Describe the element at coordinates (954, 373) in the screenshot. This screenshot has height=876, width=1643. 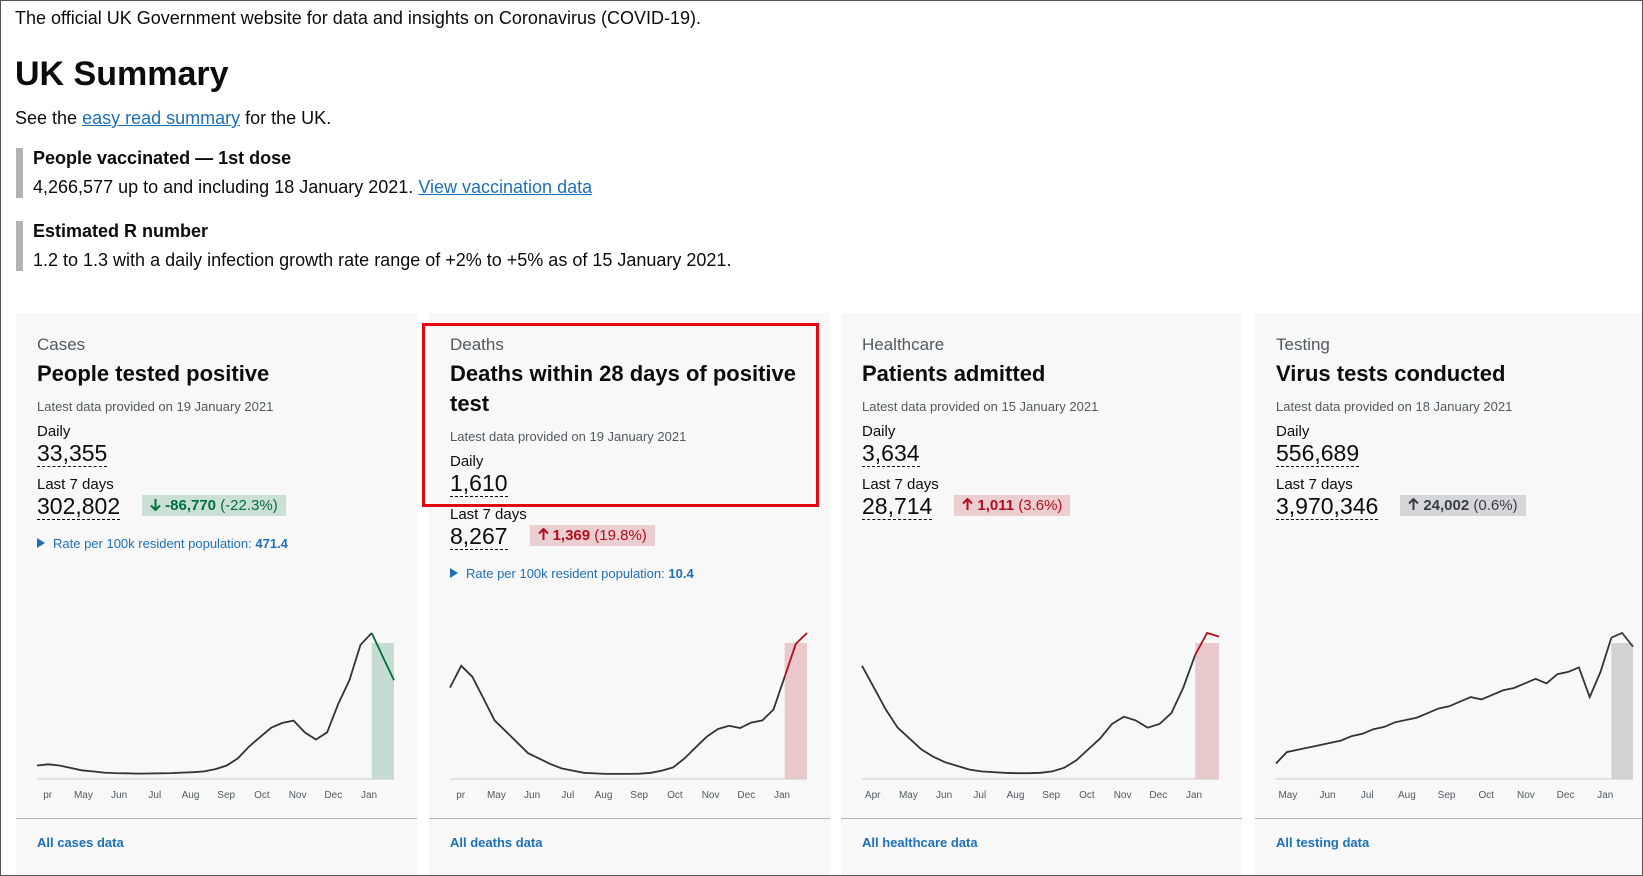
I see `card-title: Patients admitted` at that location.